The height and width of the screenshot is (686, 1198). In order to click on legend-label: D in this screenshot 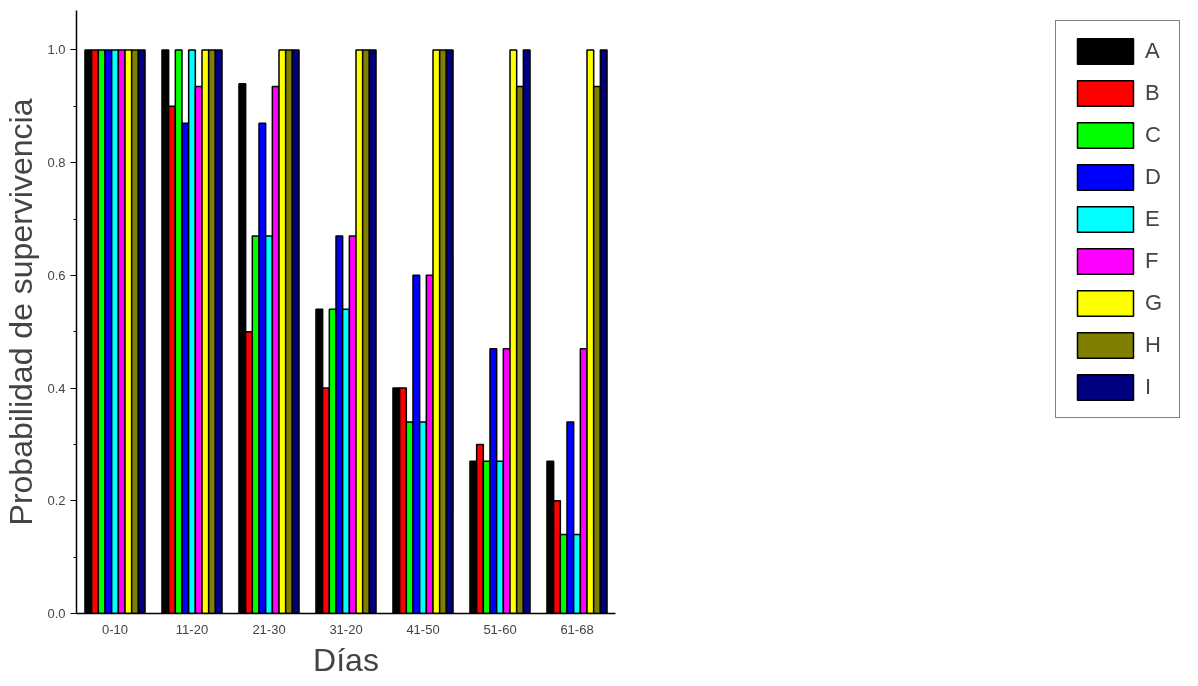, I will do `click(1153, 177)`.